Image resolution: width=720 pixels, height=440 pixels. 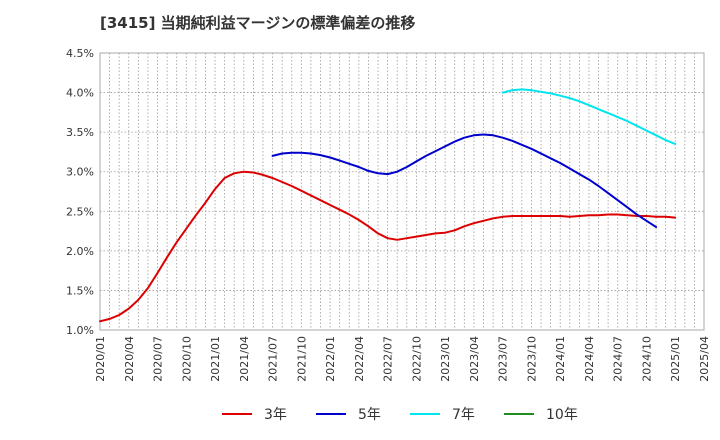 I want to click on legend-label: 5年, so click(x=369, y=415).